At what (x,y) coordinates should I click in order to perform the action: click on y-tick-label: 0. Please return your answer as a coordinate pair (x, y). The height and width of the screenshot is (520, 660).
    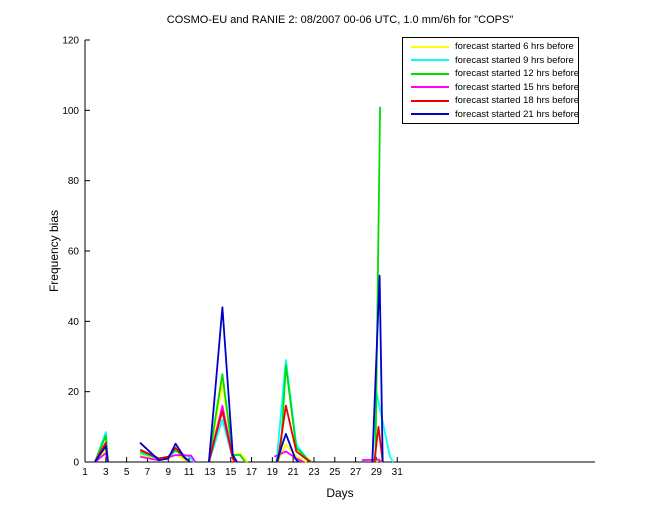
    Looking at the image, I should click on (76, 463).